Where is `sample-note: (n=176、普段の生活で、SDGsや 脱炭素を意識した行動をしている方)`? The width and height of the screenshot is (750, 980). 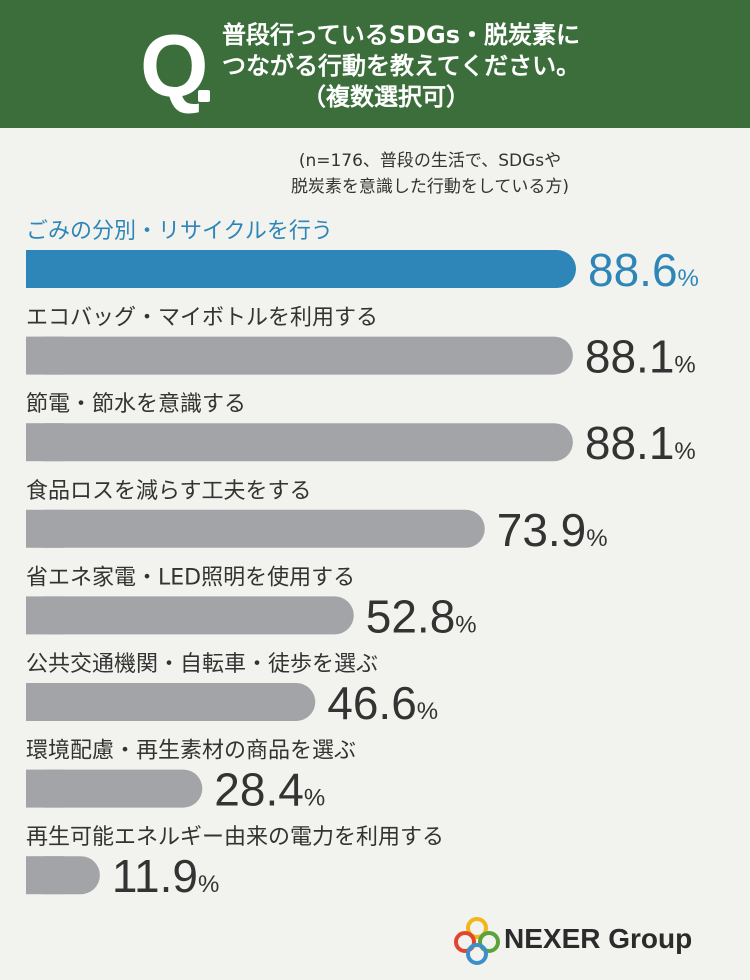
sample-note: (n=176、普段の生活で、SDGsや 脱炭素を意識した行動をしている方) is located at coordinates (430, 174).